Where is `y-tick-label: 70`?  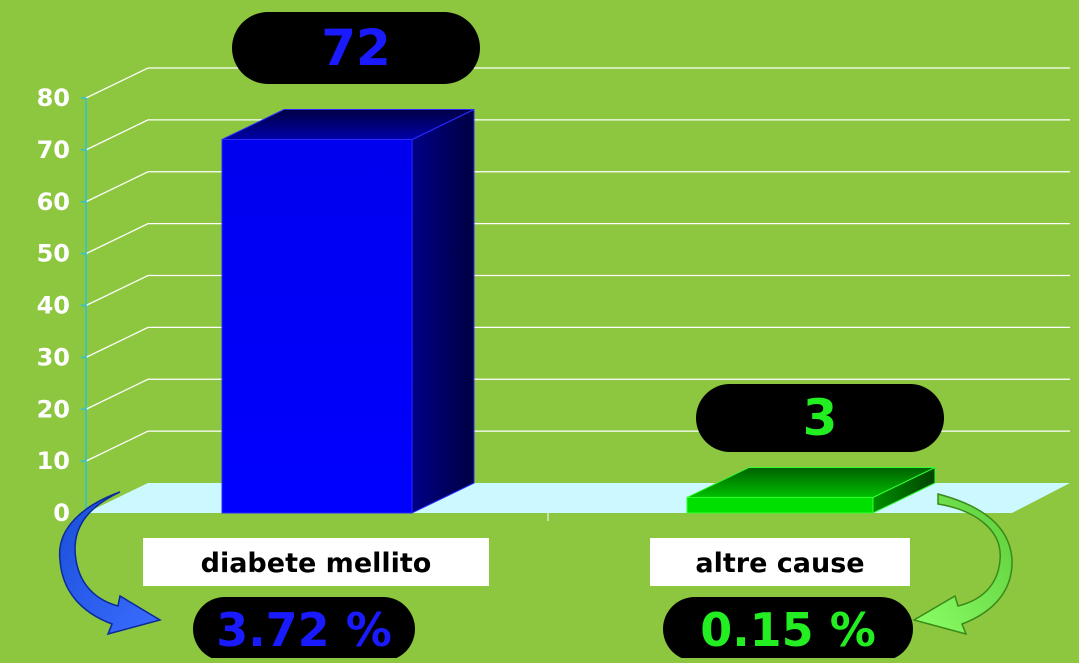
y-tick-label: 70 is located at coordinates (53, 150).